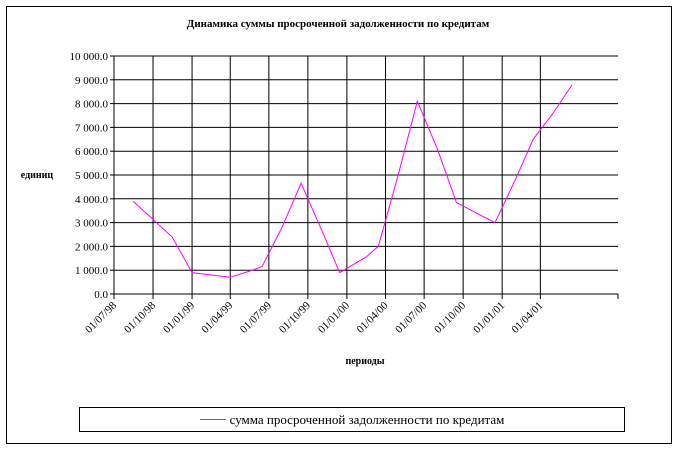 Image resolution: width=678 pixels, height=450 pixels. Describe the element at coordinates (450, 317) in the screenshot. I see `x-tick-label: 01/10/00` at that location.